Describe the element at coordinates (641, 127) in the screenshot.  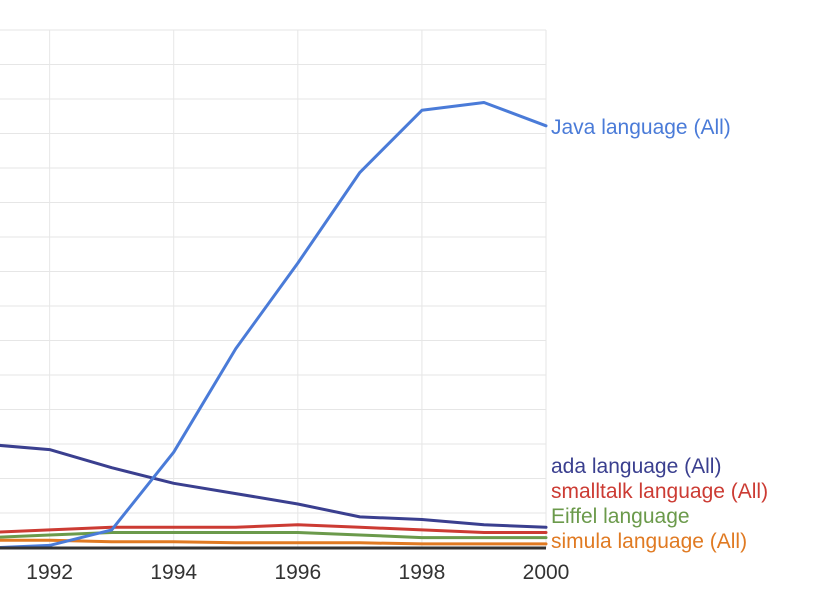
I see `series-label: Java language (All)` at that location.